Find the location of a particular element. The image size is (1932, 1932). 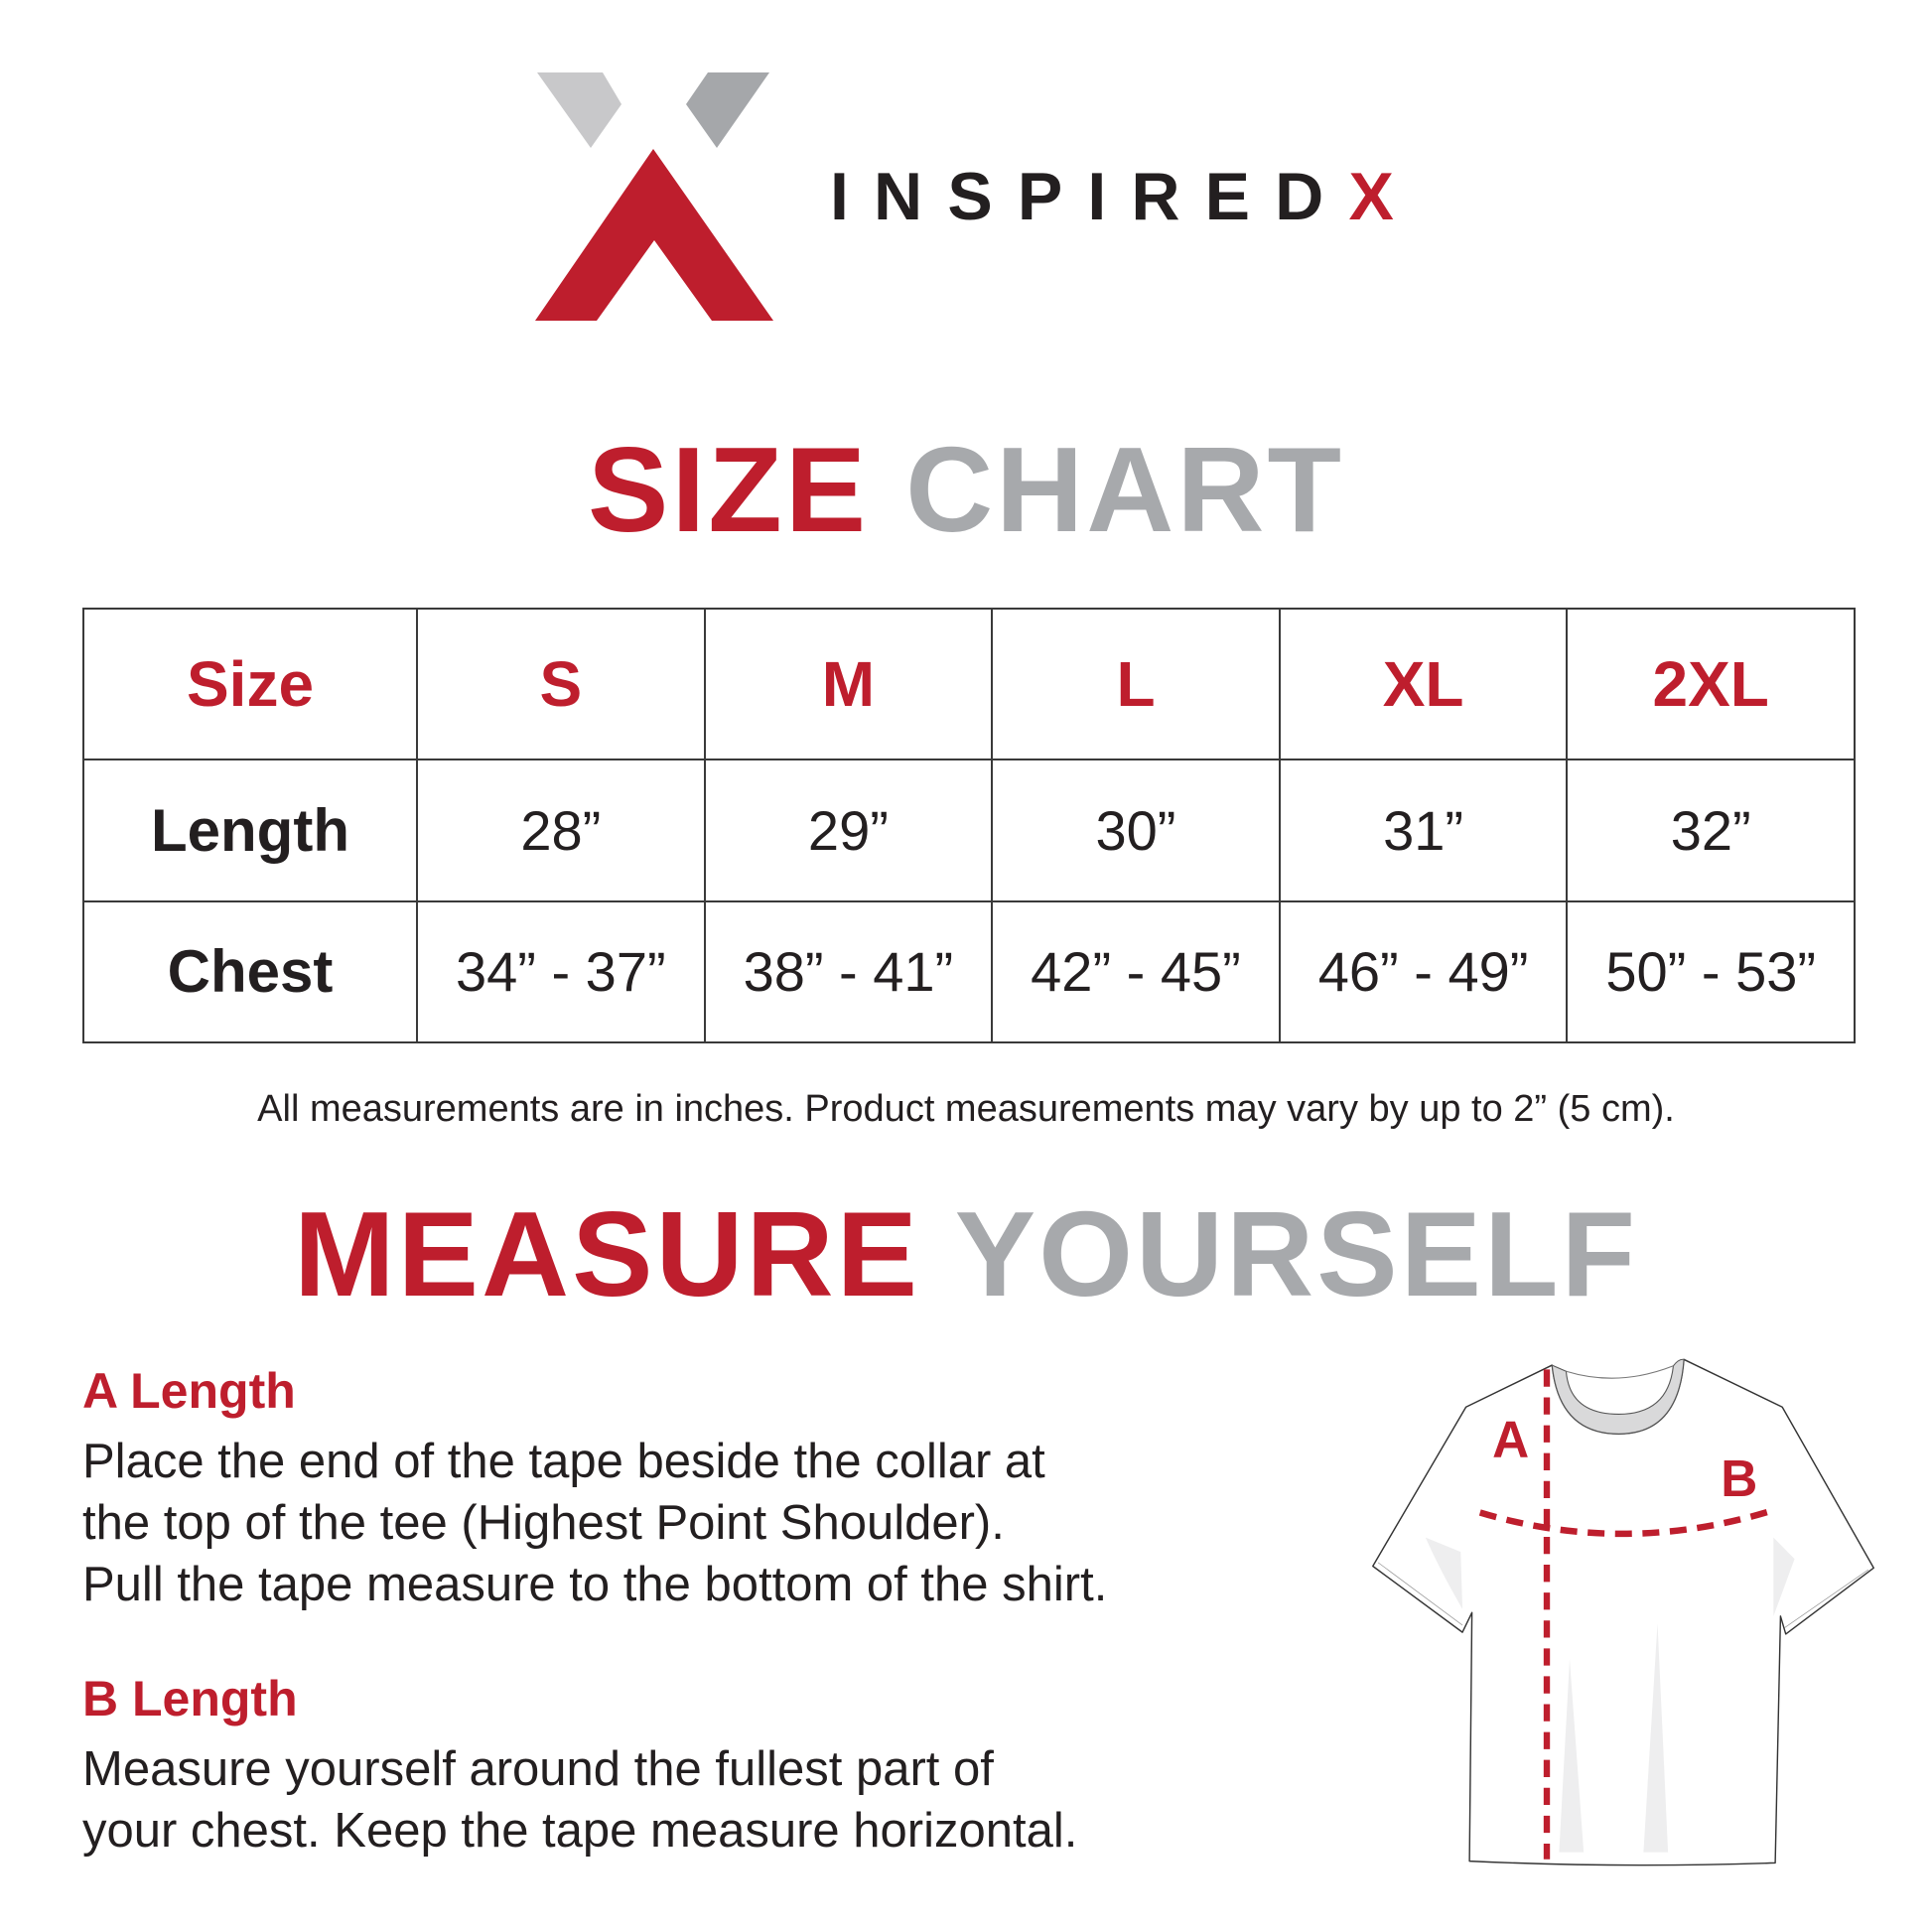

row-label: Chest is located at coordinates (250, 971).